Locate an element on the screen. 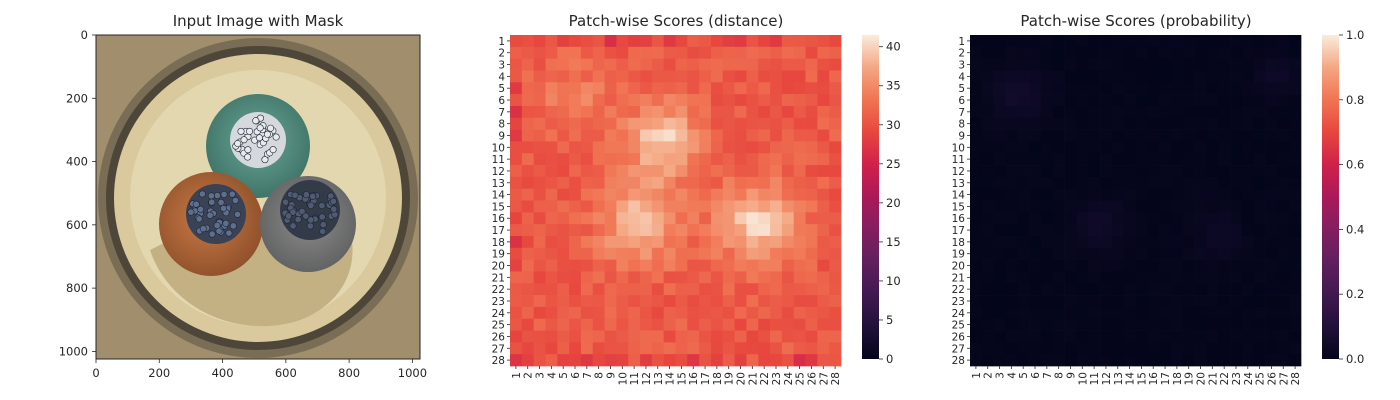 This screenshot has height=400, width=1400. row-tick-label: 18 is located at coordinates (958, 243).